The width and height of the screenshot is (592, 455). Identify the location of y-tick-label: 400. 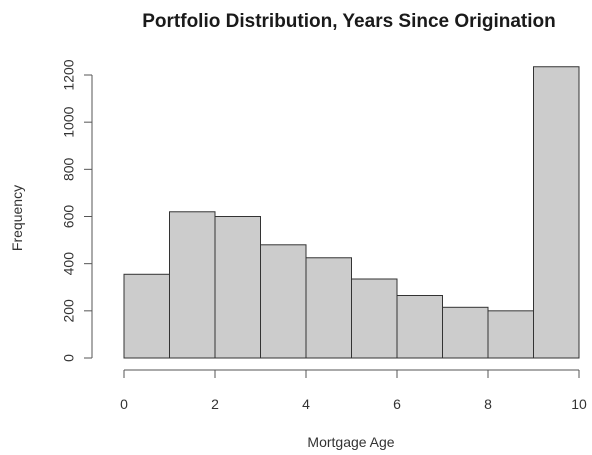
(69, 264).